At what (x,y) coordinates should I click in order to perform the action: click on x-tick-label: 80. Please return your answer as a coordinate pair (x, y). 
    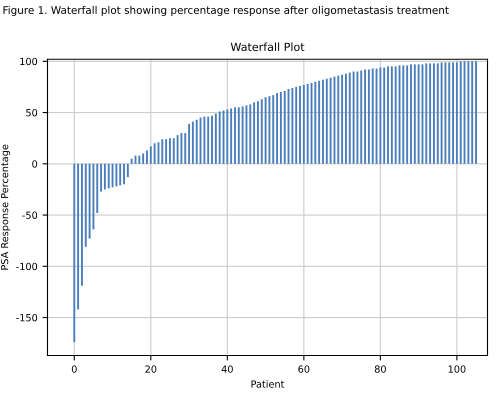
    Looking at the image, I should click on (380, 369).